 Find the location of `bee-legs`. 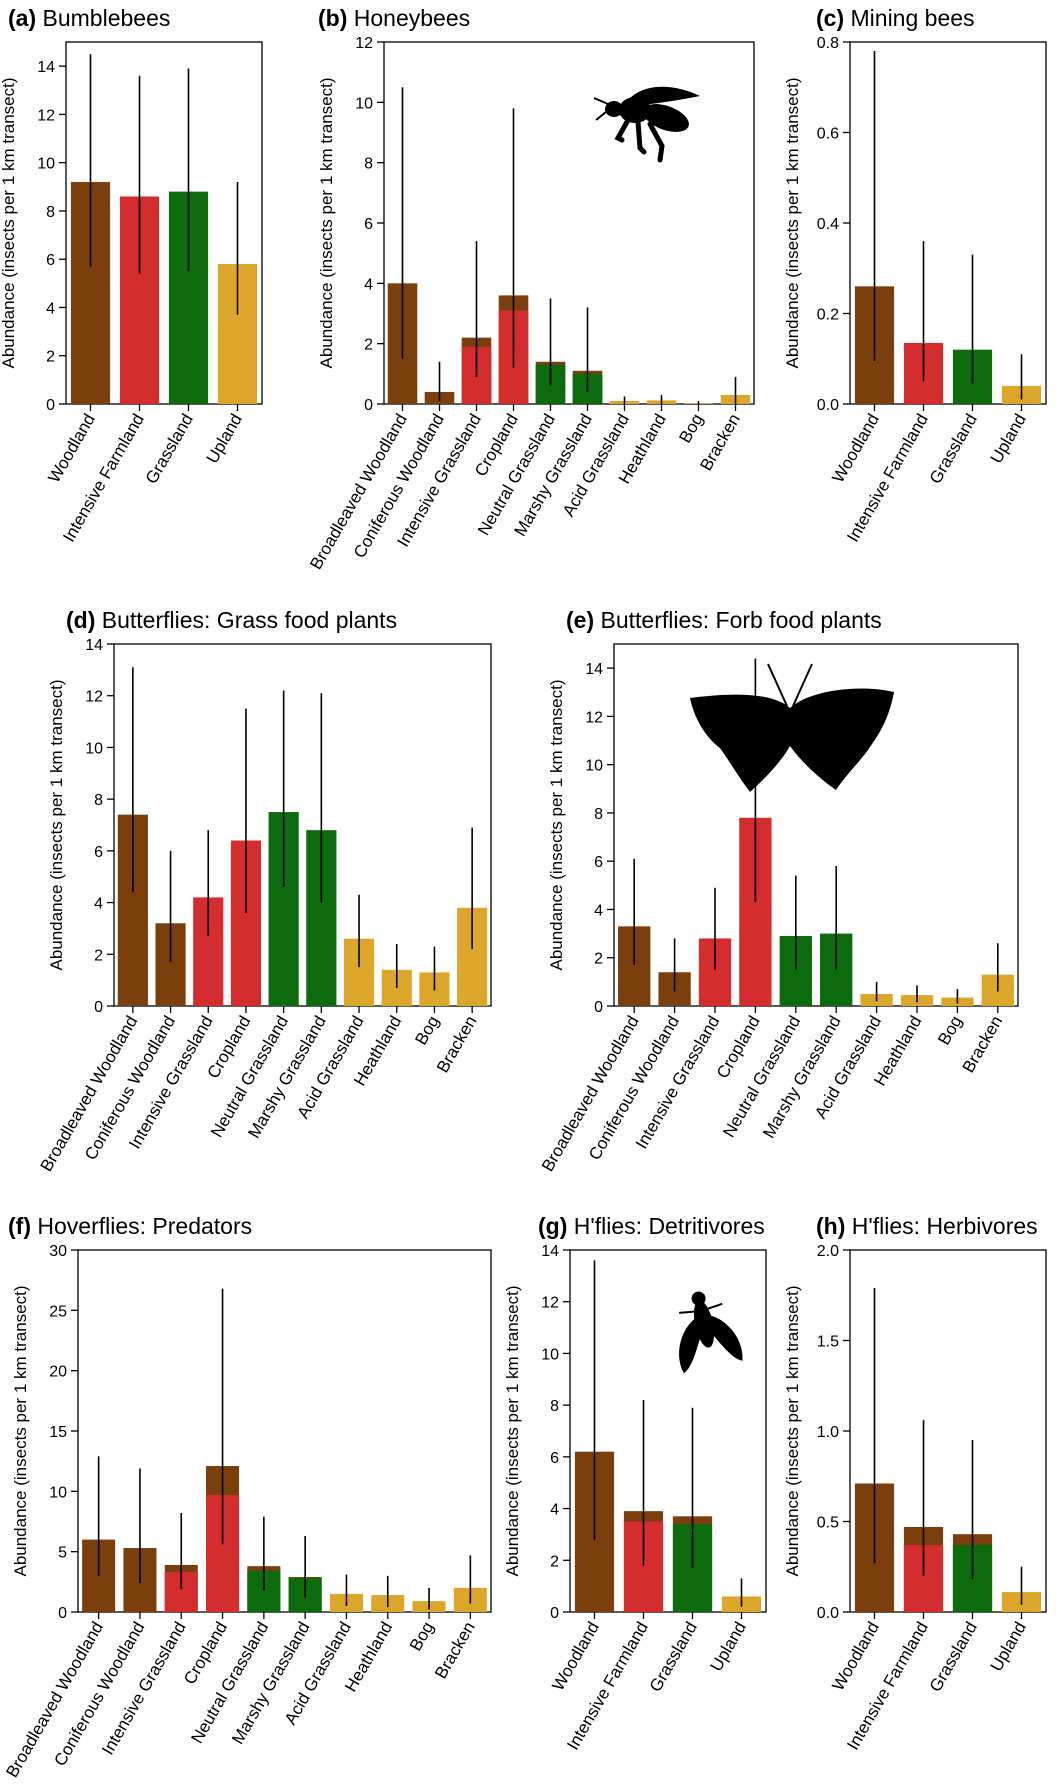

bee-legs is located at coordinates (639, 140).